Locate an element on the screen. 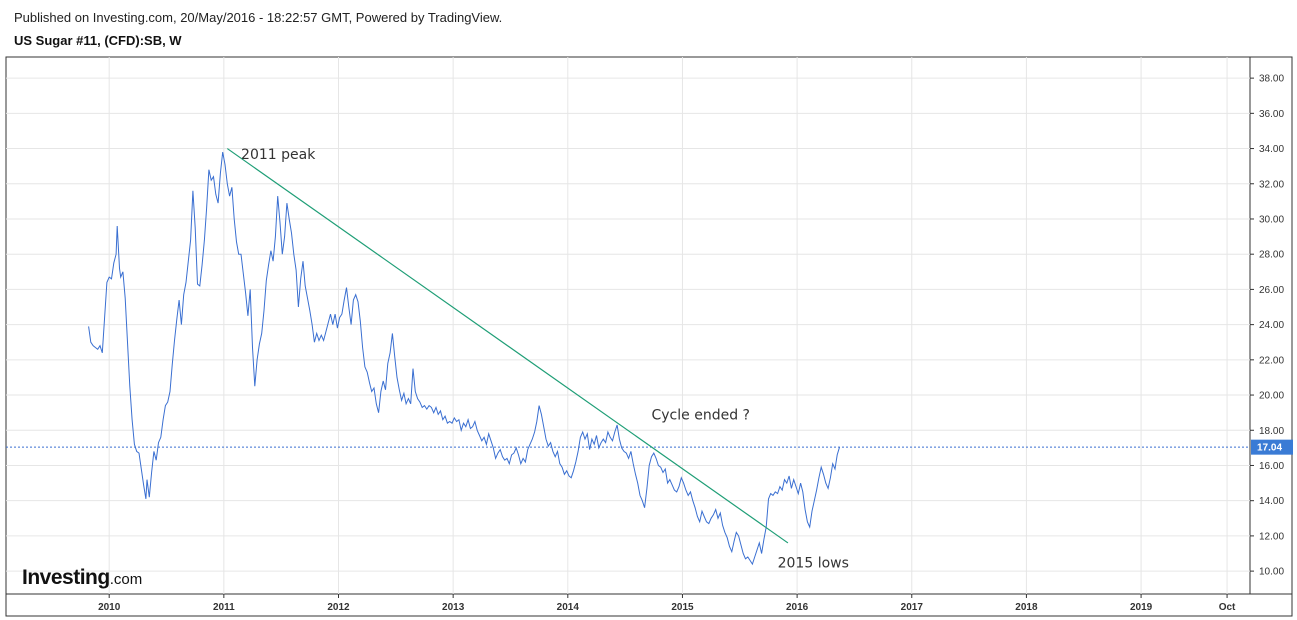 This screenshot has height=620, width=1297. x-tick-label: 2016 is located at coordinates (797, 607).